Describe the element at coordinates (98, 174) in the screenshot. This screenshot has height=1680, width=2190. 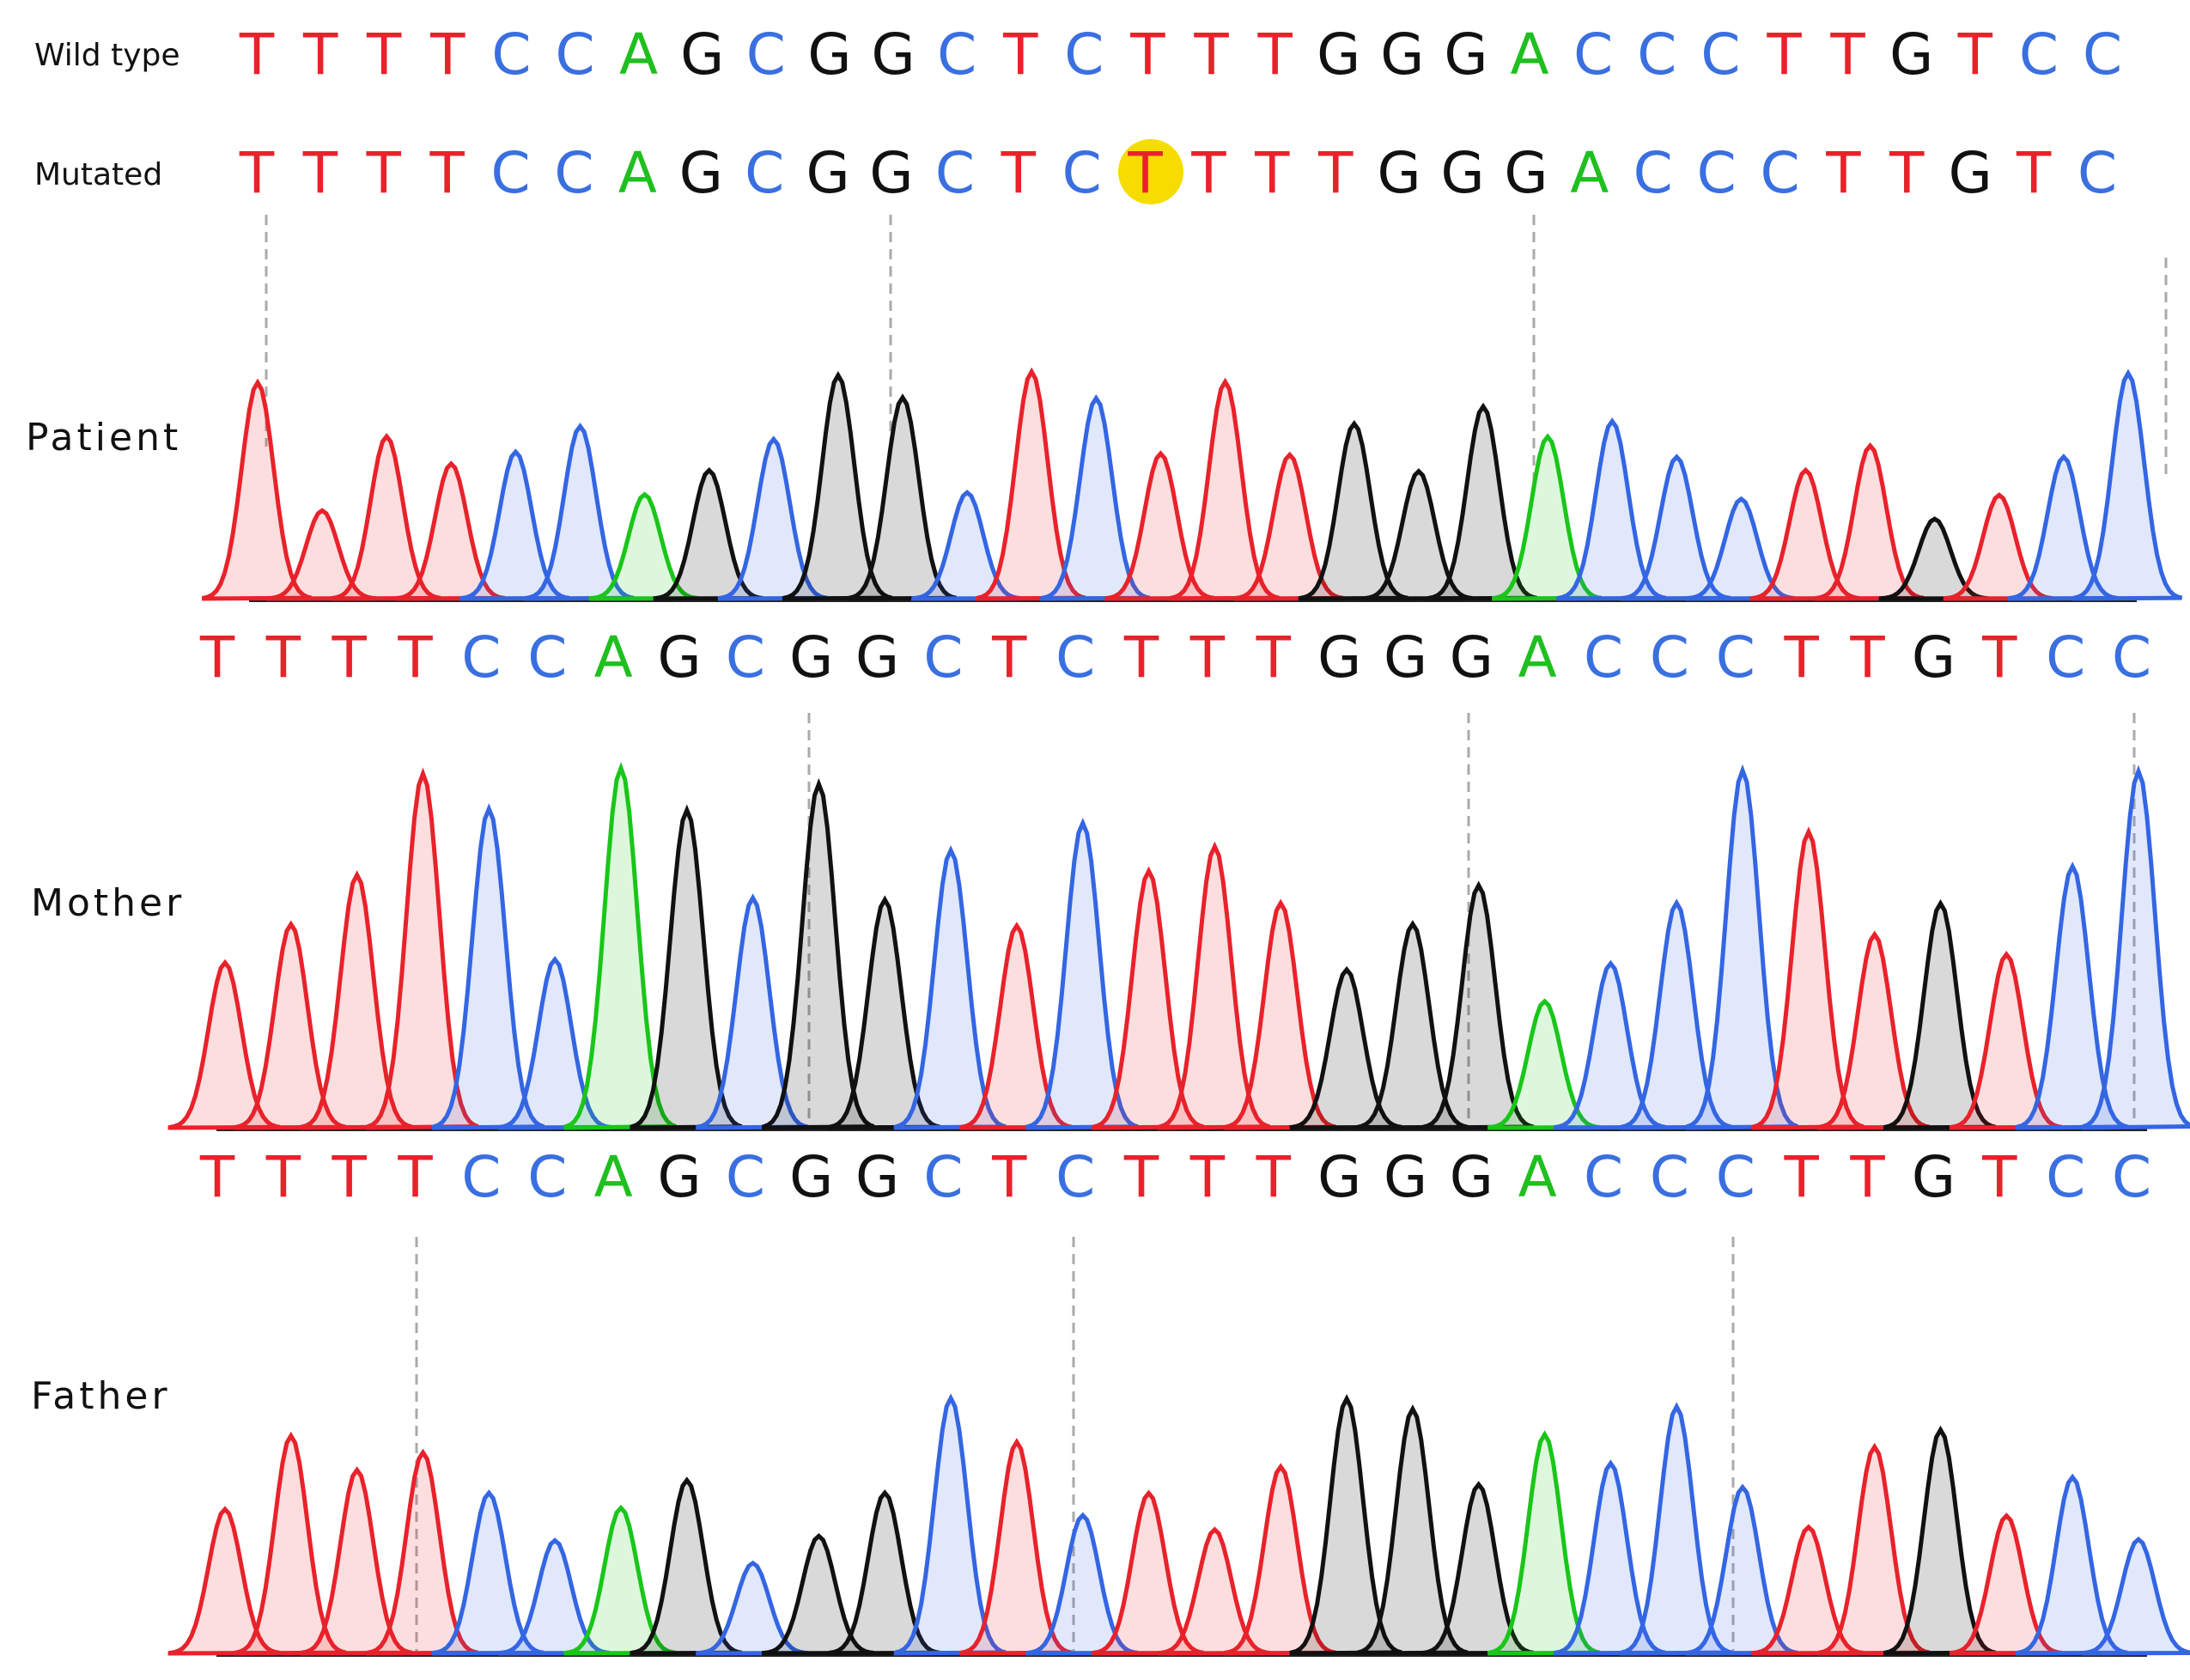
I see `row-label: Mutated` at that location.